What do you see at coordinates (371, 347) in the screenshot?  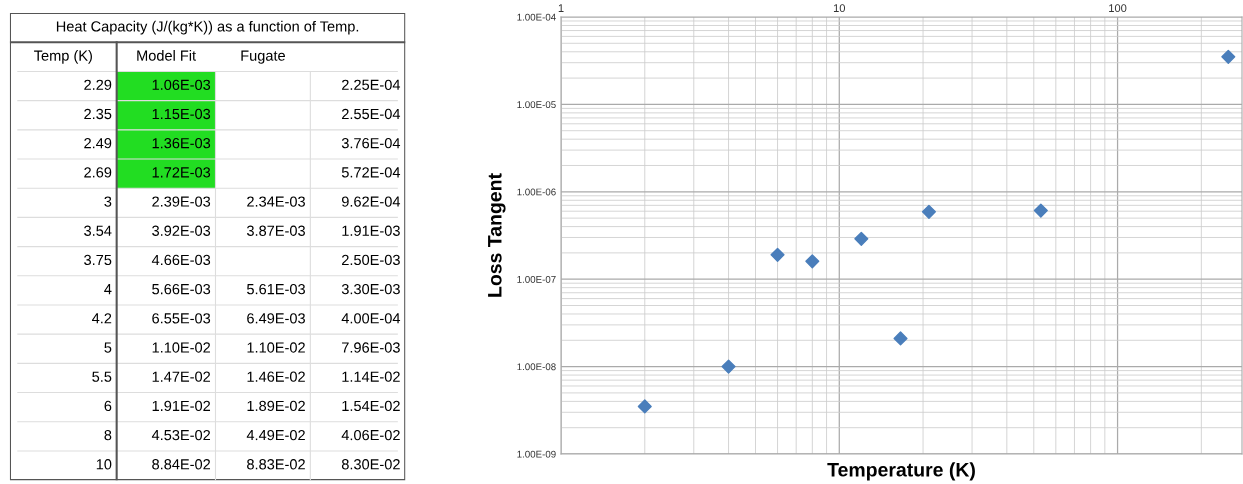 I see `text: 7.96E-03` at bounding box center [371, 347].